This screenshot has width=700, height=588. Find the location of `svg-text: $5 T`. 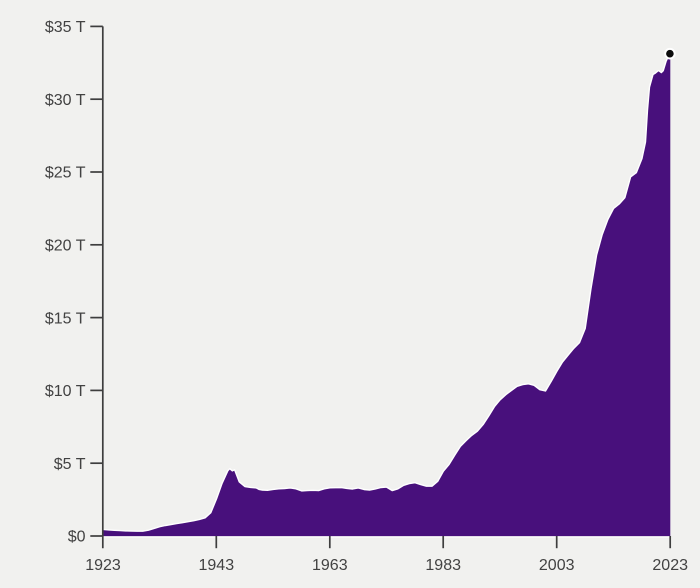

svg-text: $5 T is located at coordinates (70, 464).